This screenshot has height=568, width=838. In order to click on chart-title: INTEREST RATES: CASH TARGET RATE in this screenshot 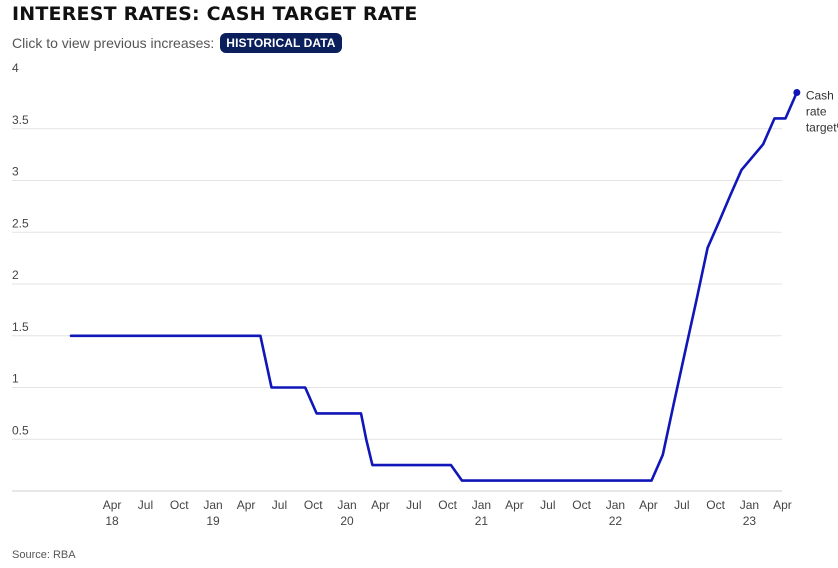, I will do `click(215, 14)`.